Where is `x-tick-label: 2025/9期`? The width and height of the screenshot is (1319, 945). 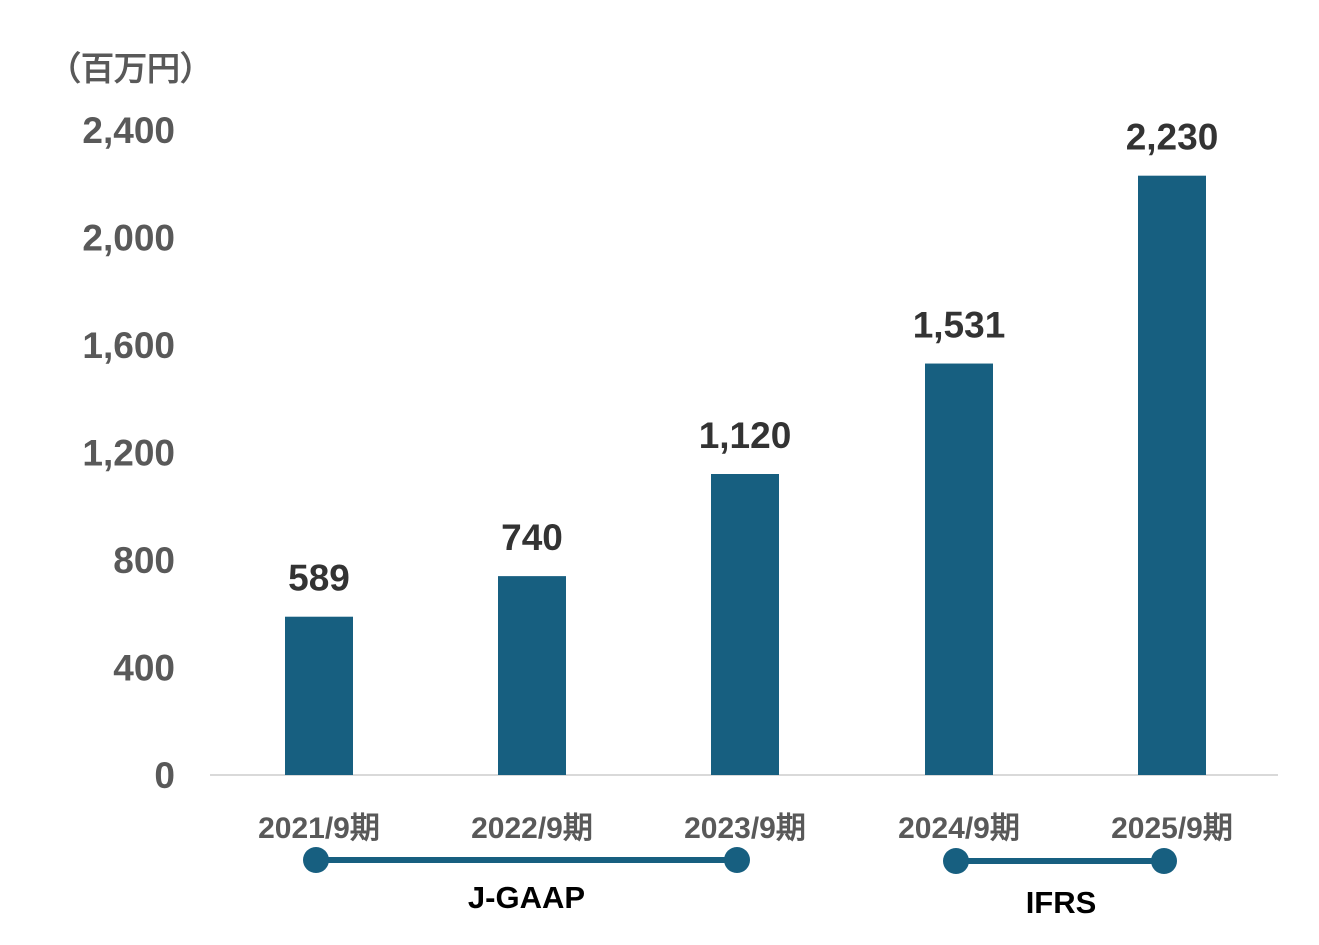 x-tick-label: 2025/9期 is located at coordinates (1172, 828).